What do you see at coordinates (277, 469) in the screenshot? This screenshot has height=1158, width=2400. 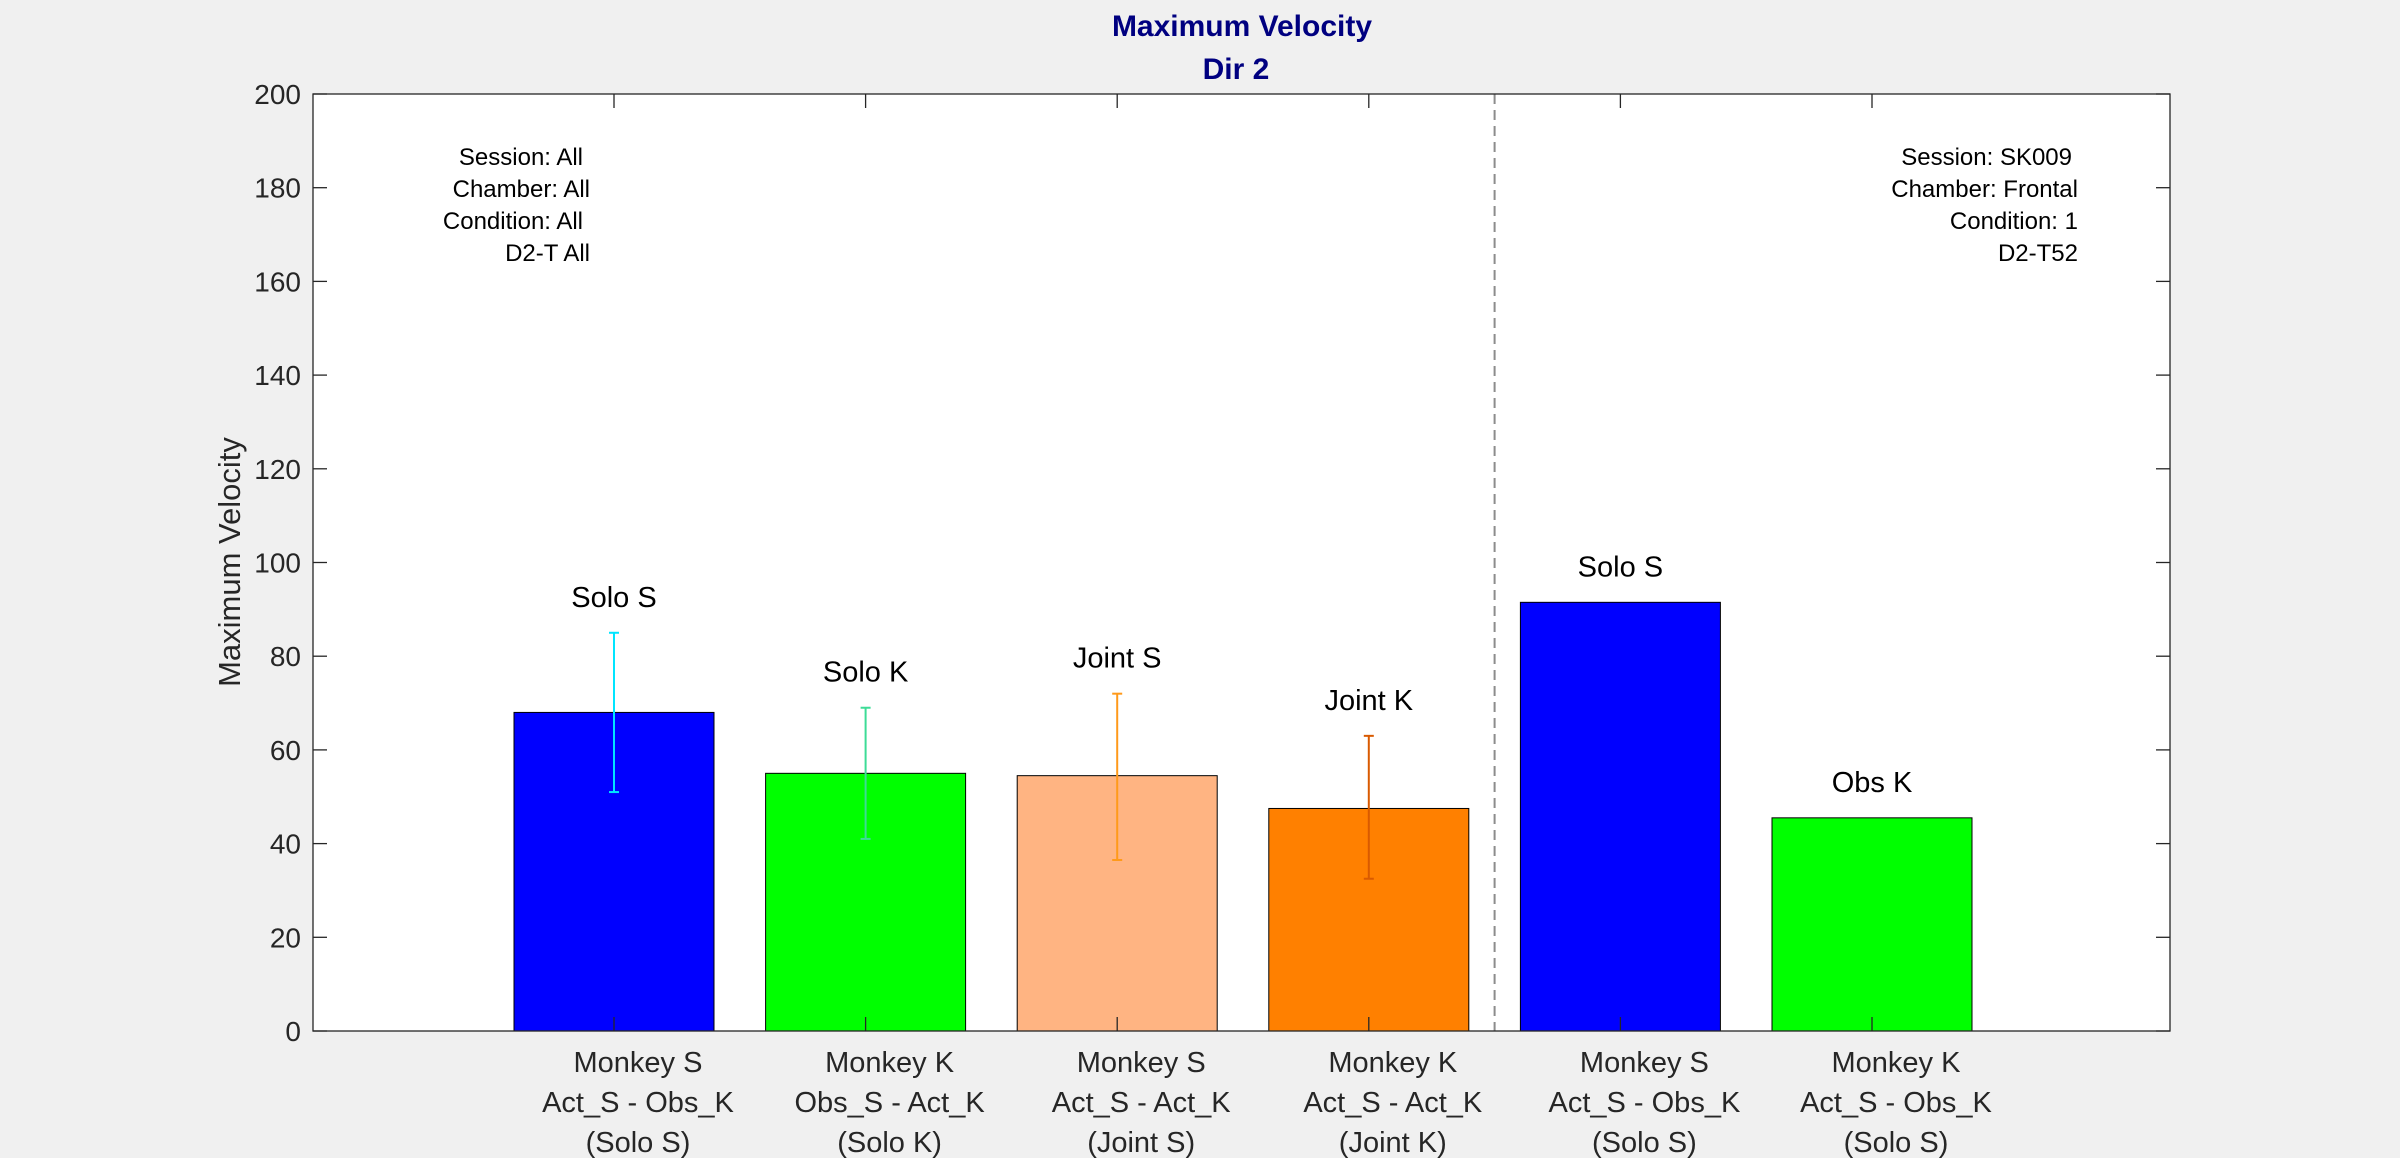 I see `y-tick-label: 120` at bounding box center [277, 469].